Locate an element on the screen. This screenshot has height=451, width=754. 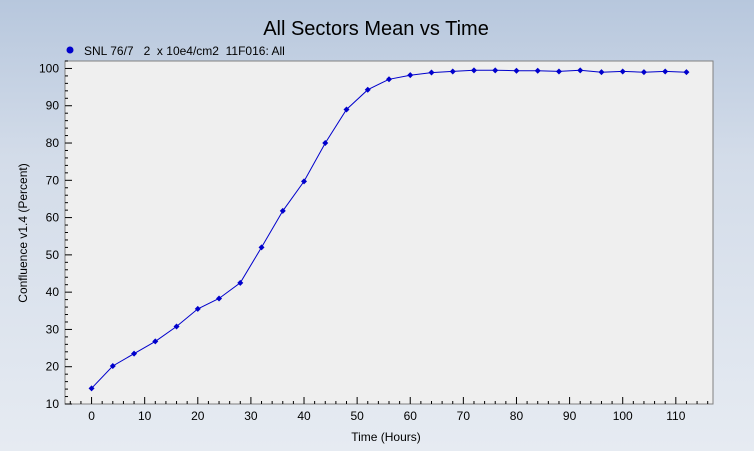
x-tick-label: 80 is located at coordinates (517, 416).